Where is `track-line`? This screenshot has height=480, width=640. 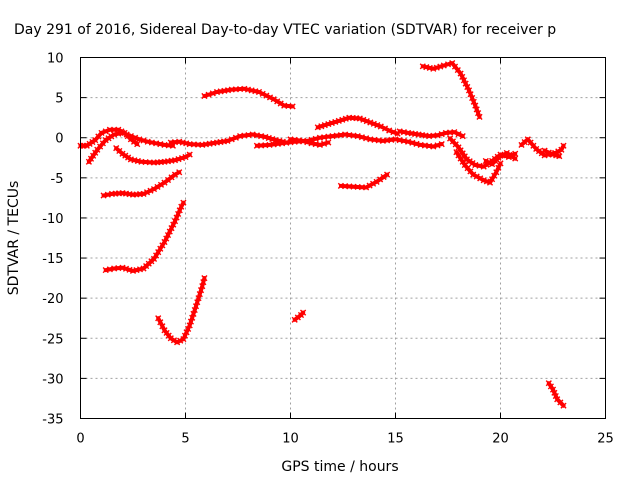
track-line is located at coordinates (349, 140).